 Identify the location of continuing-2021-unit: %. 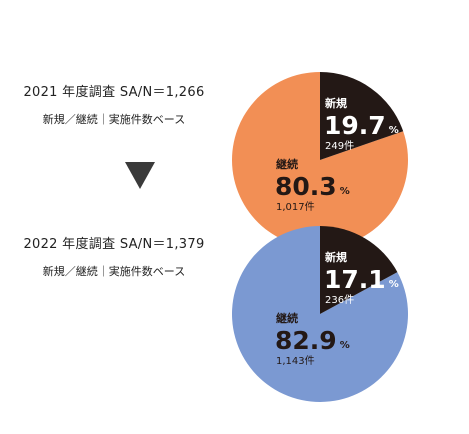
(345, 191).